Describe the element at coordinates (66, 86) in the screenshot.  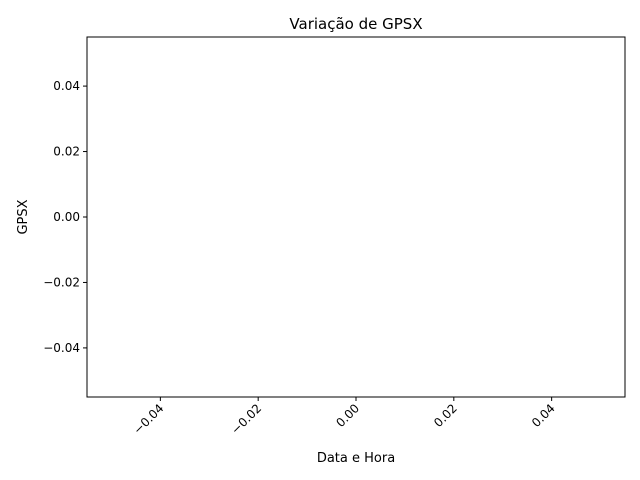
I see `y-tick-label: 0.04` at that location.